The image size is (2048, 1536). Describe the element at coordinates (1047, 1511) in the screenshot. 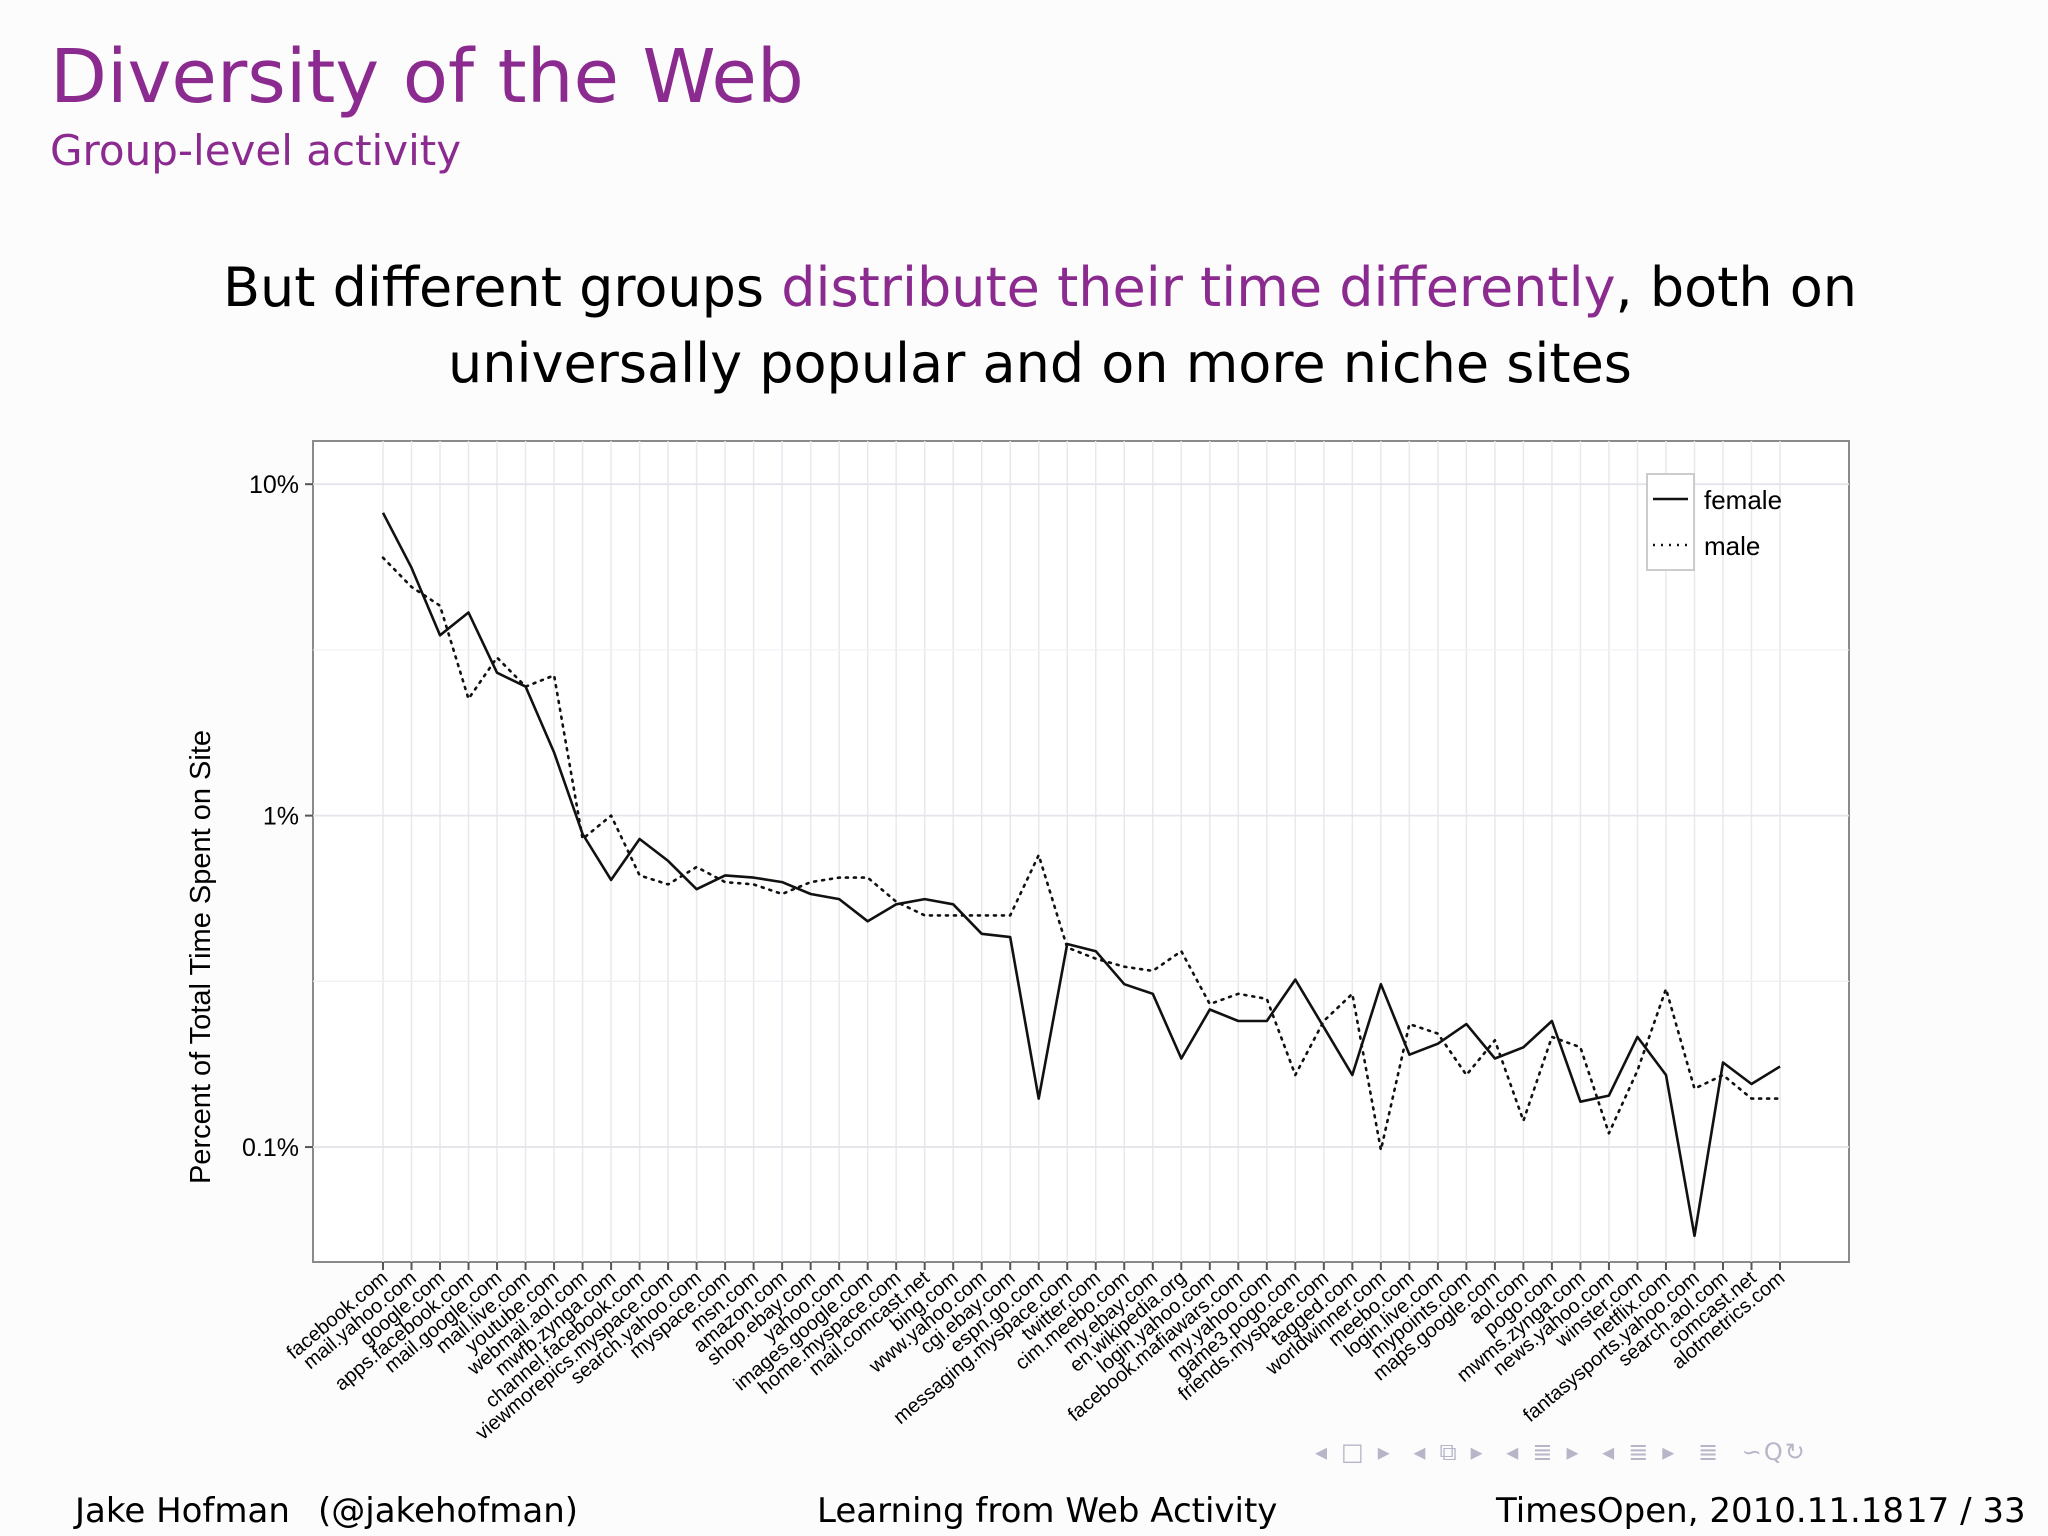

I see `footer-talk-title: Learning from Web Activity` at that location.